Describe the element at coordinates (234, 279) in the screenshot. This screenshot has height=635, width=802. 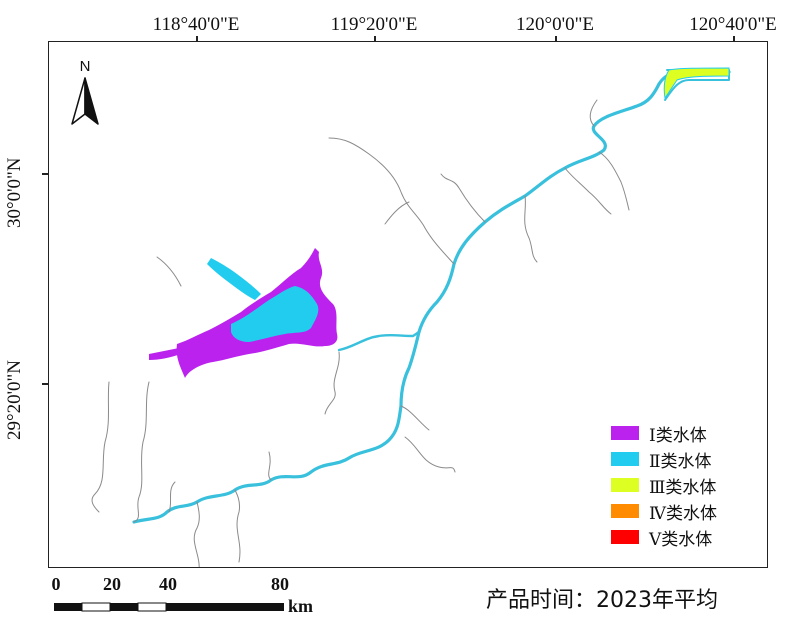
I see `lake-class-2-arm` at that location.